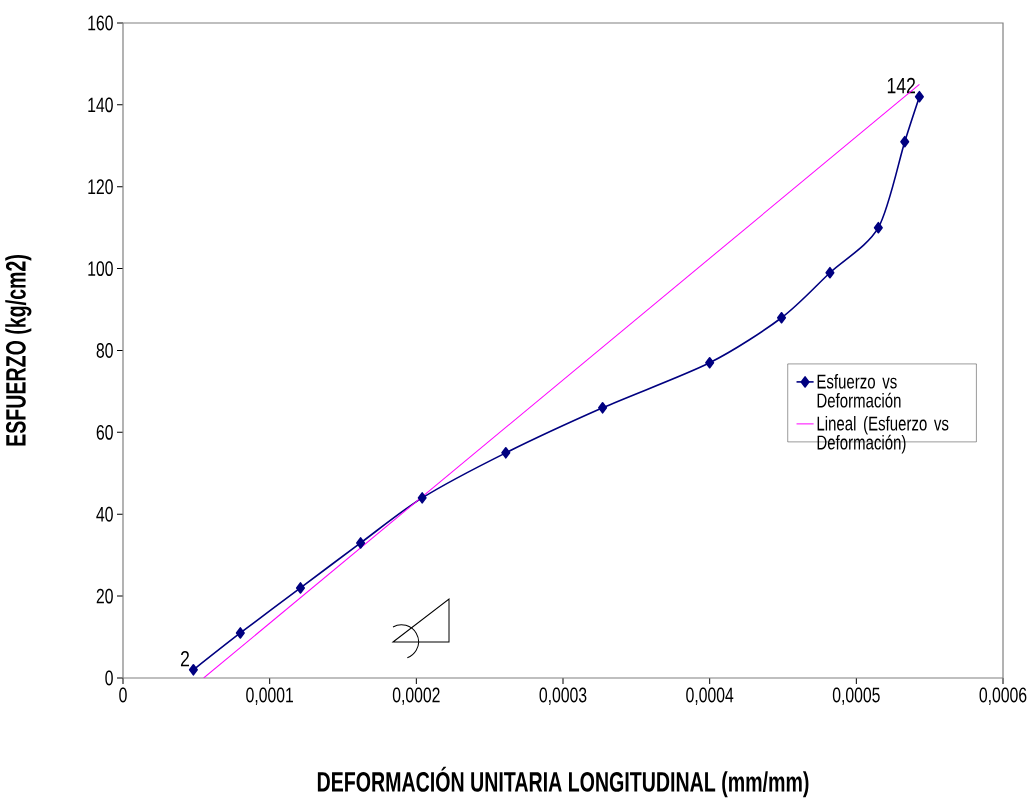 Image resolution: width=1030 pixels, height=809 pixels. Describe the element at coordinates (269, 696) in the screenshot. I see `x-tick-label: 0,0001` at that location.